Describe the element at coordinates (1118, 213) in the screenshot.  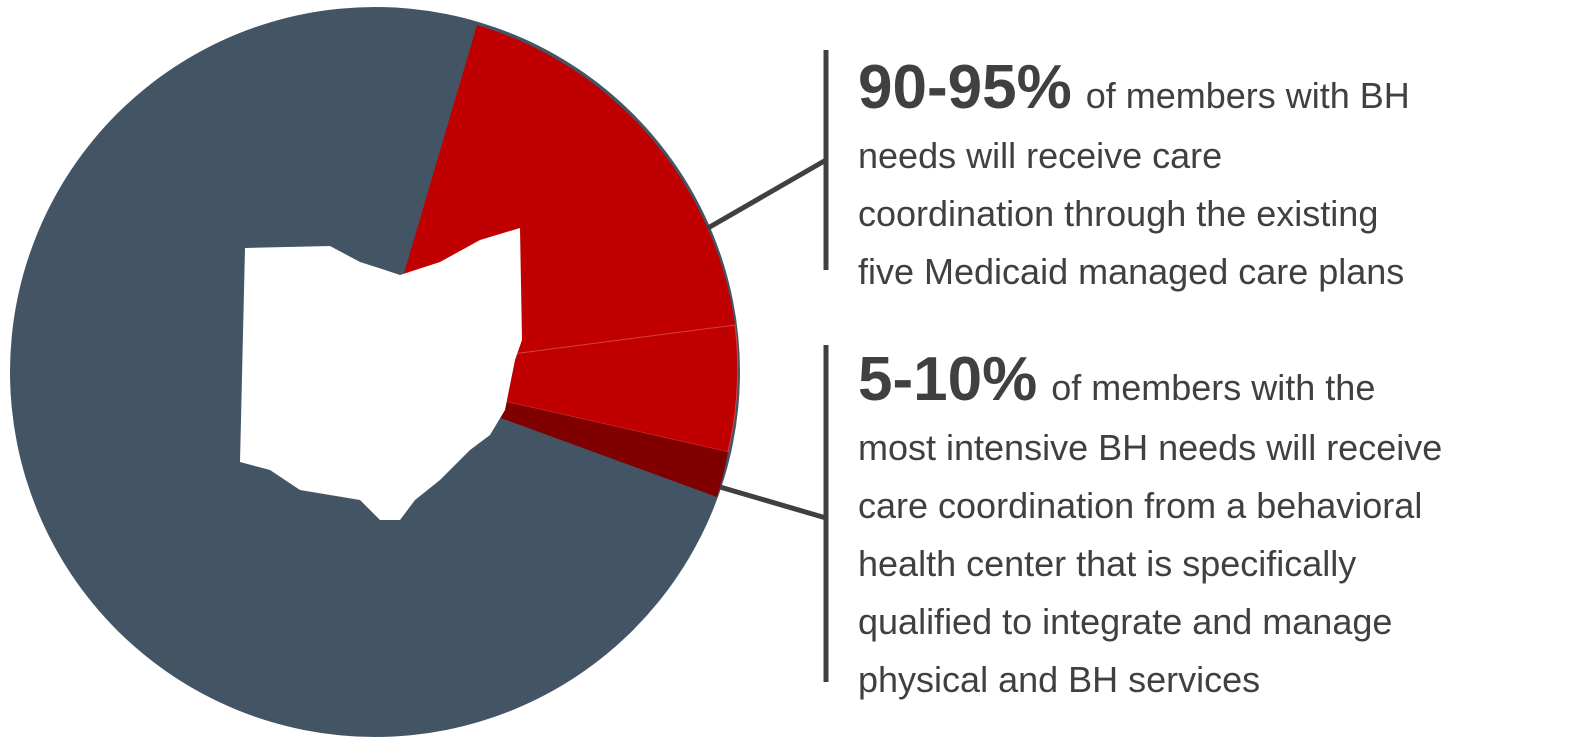
I see `text-line: coordination through the existing` at that location.